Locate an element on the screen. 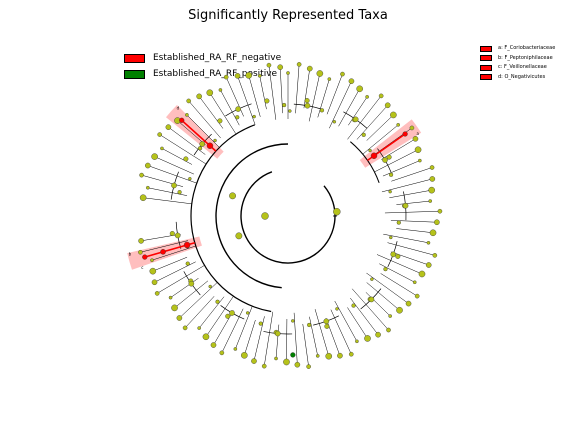  legend-swatch-negative is located at coordinates (134, 58).